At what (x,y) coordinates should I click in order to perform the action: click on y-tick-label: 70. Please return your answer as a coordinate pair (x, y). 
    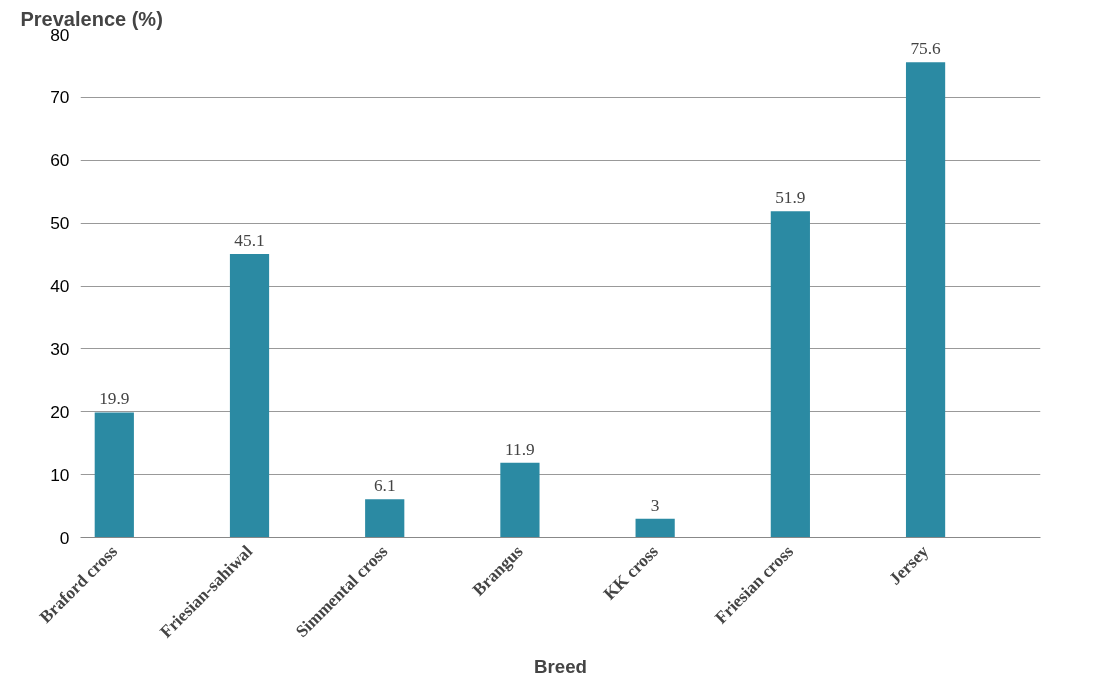
    Looking at the image, I should click on (60, 97).